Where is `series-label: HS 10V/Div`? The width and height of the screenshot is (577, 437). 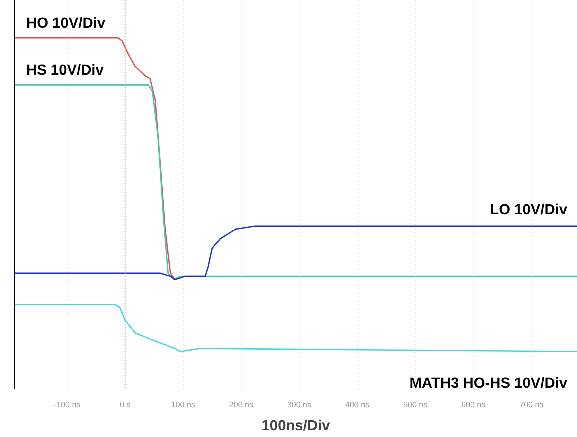
series-label: HS 10V/Div is located at coordinates (65, 71).